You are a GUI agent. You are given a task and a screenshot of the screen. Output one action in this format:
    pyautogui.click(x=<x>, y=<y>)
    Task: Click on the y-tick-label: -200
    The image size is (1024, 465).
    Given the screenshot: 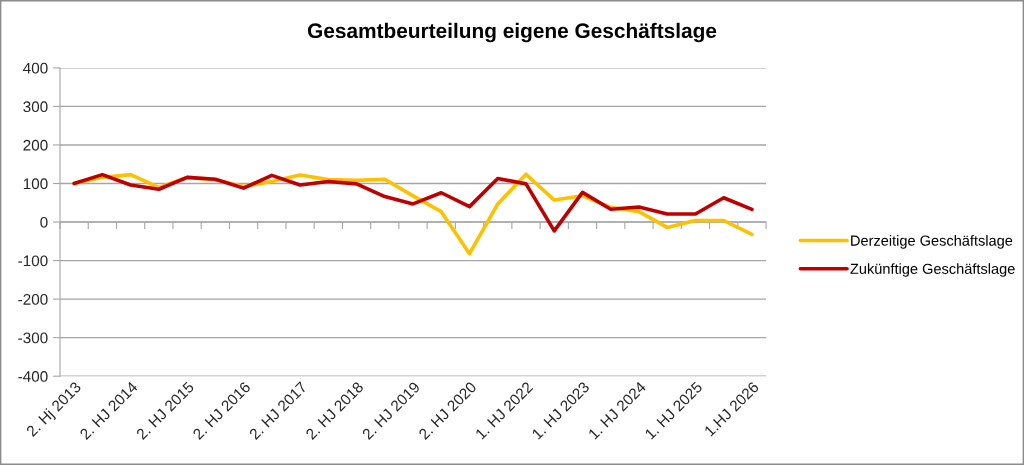 What is the action you would take?
    pyautogui.click(x=33, y=299)
    